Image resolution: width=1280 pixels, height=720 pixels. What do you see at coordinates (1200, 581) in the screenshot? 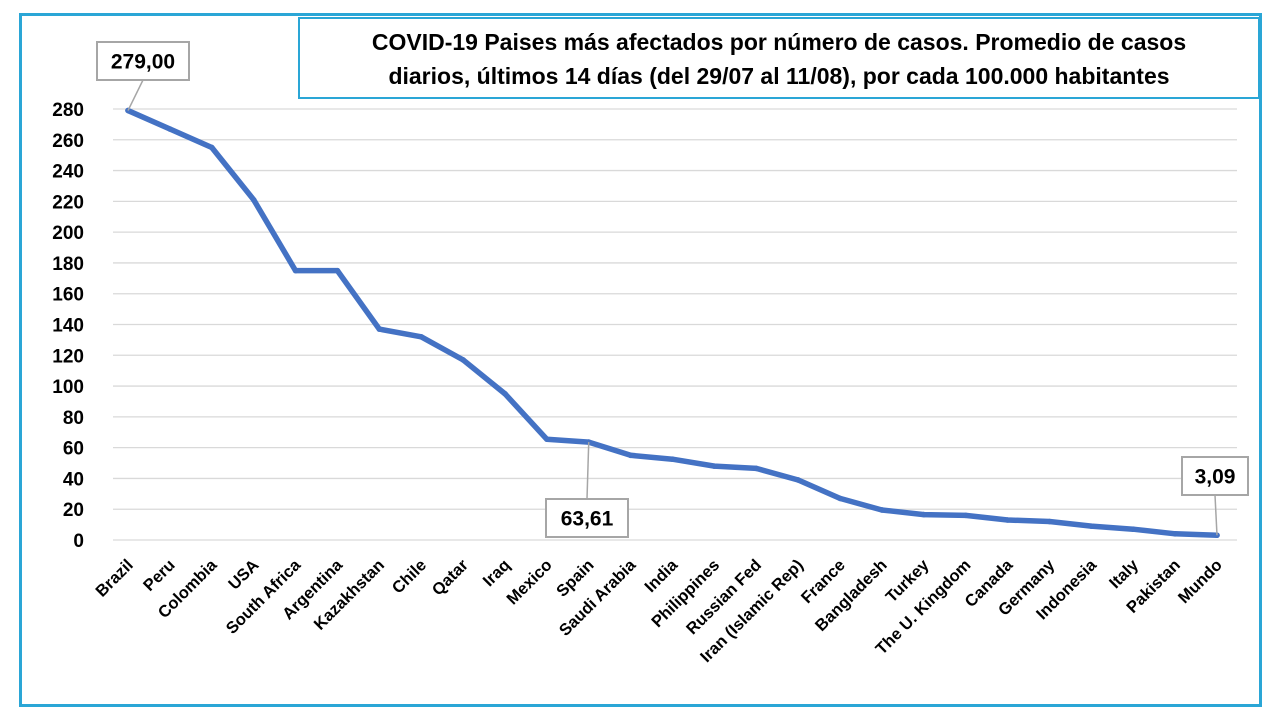
I see `x-tick-label: Mundo` at bounding box center [1200, 581].